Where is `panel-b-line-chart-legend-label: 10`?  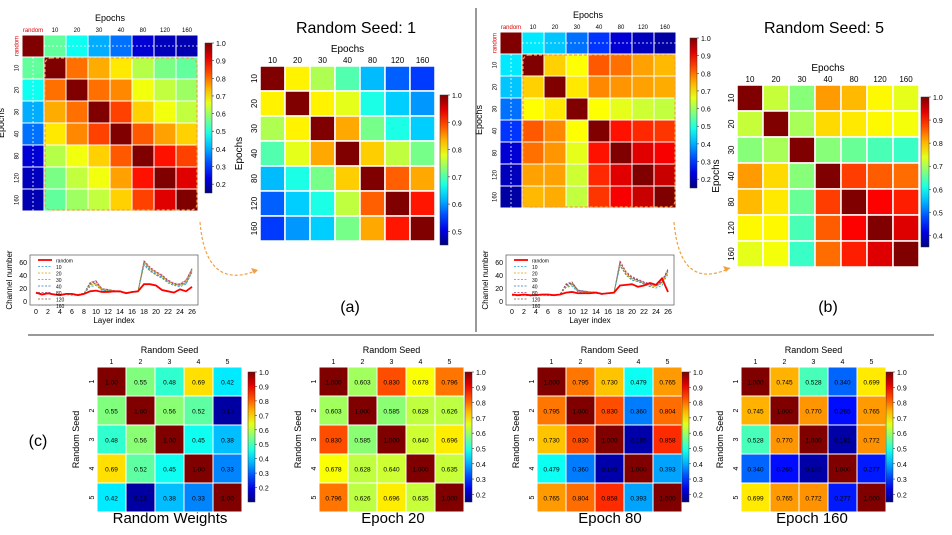
panel-b-line-chart-legend-label: 10 is located at coordinates (535, 268).